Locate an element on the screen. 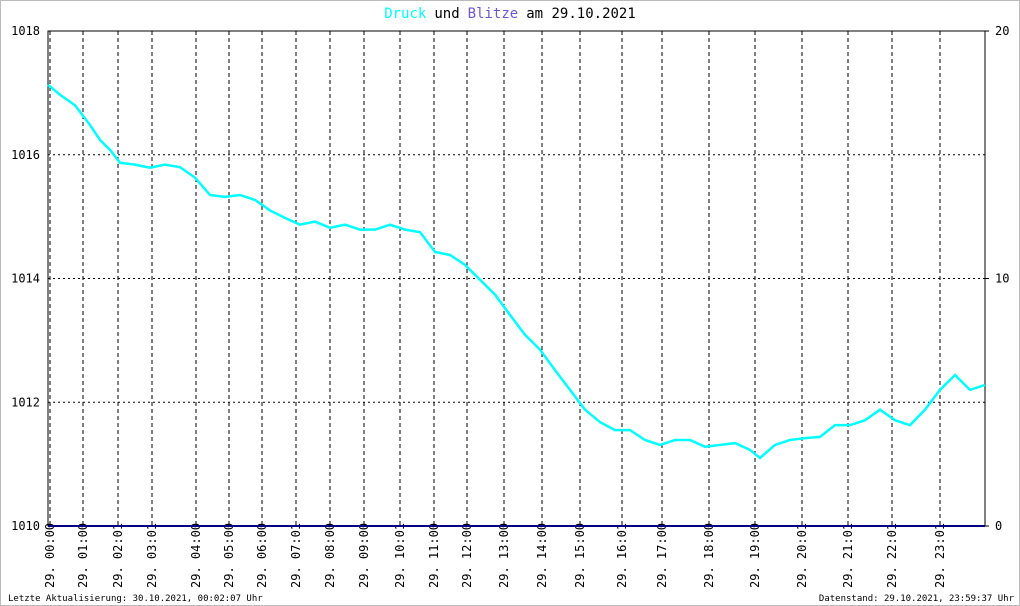 The height and width of the screenshot is (606, 1020). x-tick-label: 29. 16:01 is located at coordinates (622, 555).